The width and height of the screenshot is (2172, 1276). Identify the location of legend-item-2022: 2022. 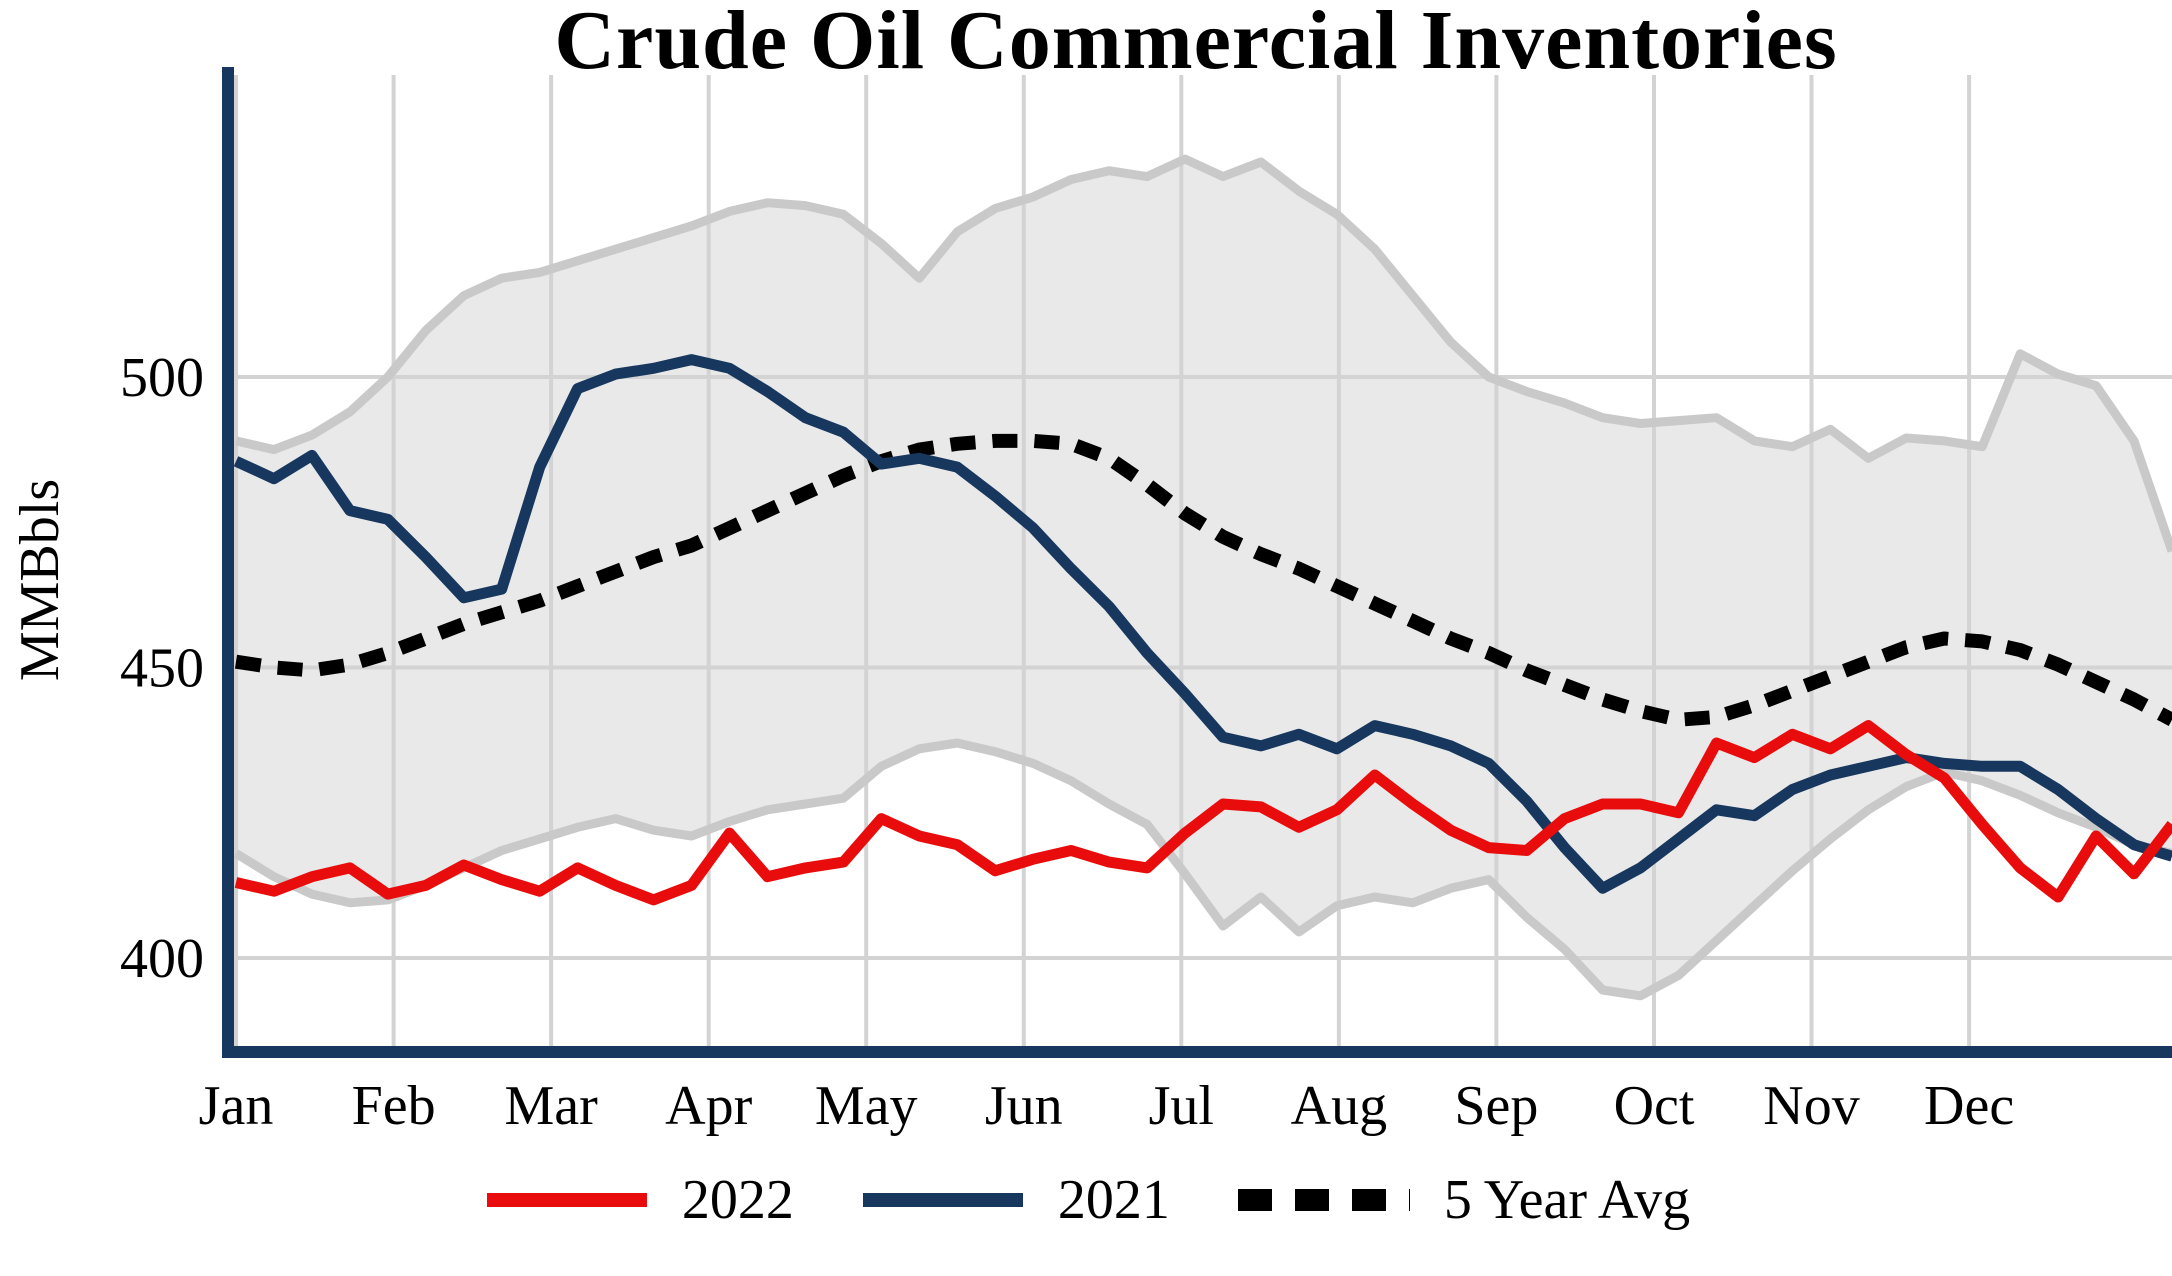
(638, 1200).